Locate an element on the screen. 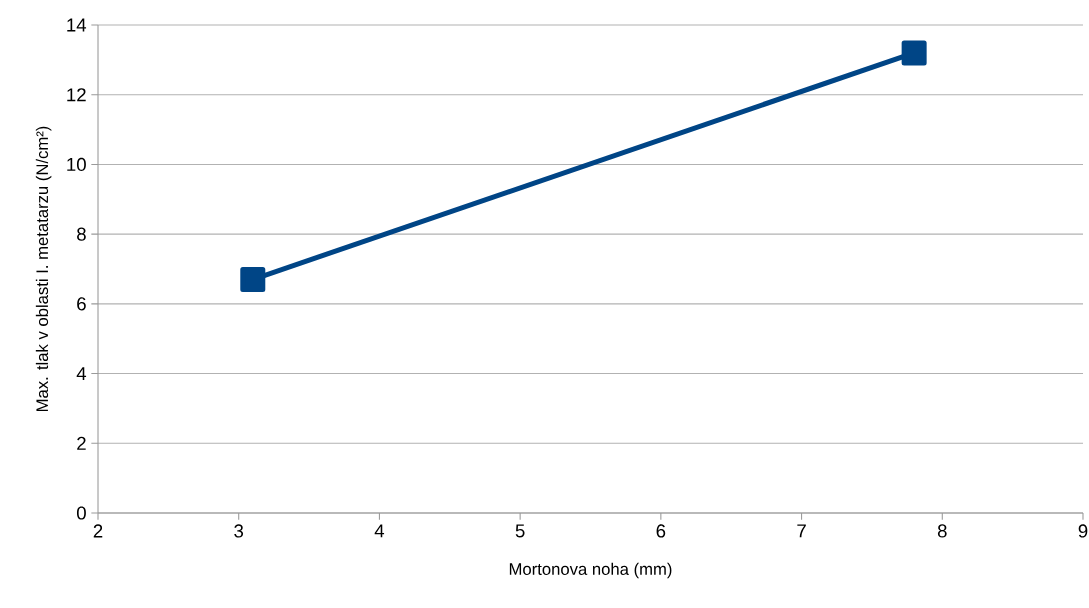 Image resolution: width=1089 pixels, height=608 pixels. y-axis-title: Max. tlak v oblasti I. metatarzu (N/cm²) is located at coordinates (43, 269).